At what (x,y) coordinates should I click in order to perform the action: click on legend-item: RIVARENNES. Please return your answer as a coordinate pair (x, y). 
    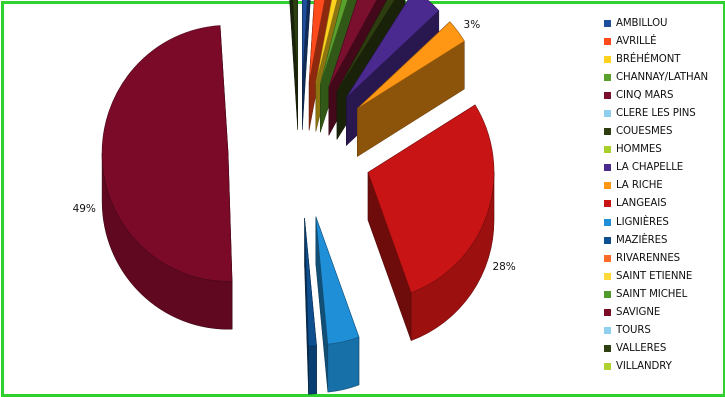
    Looking at the image, I should click on (663, 258).